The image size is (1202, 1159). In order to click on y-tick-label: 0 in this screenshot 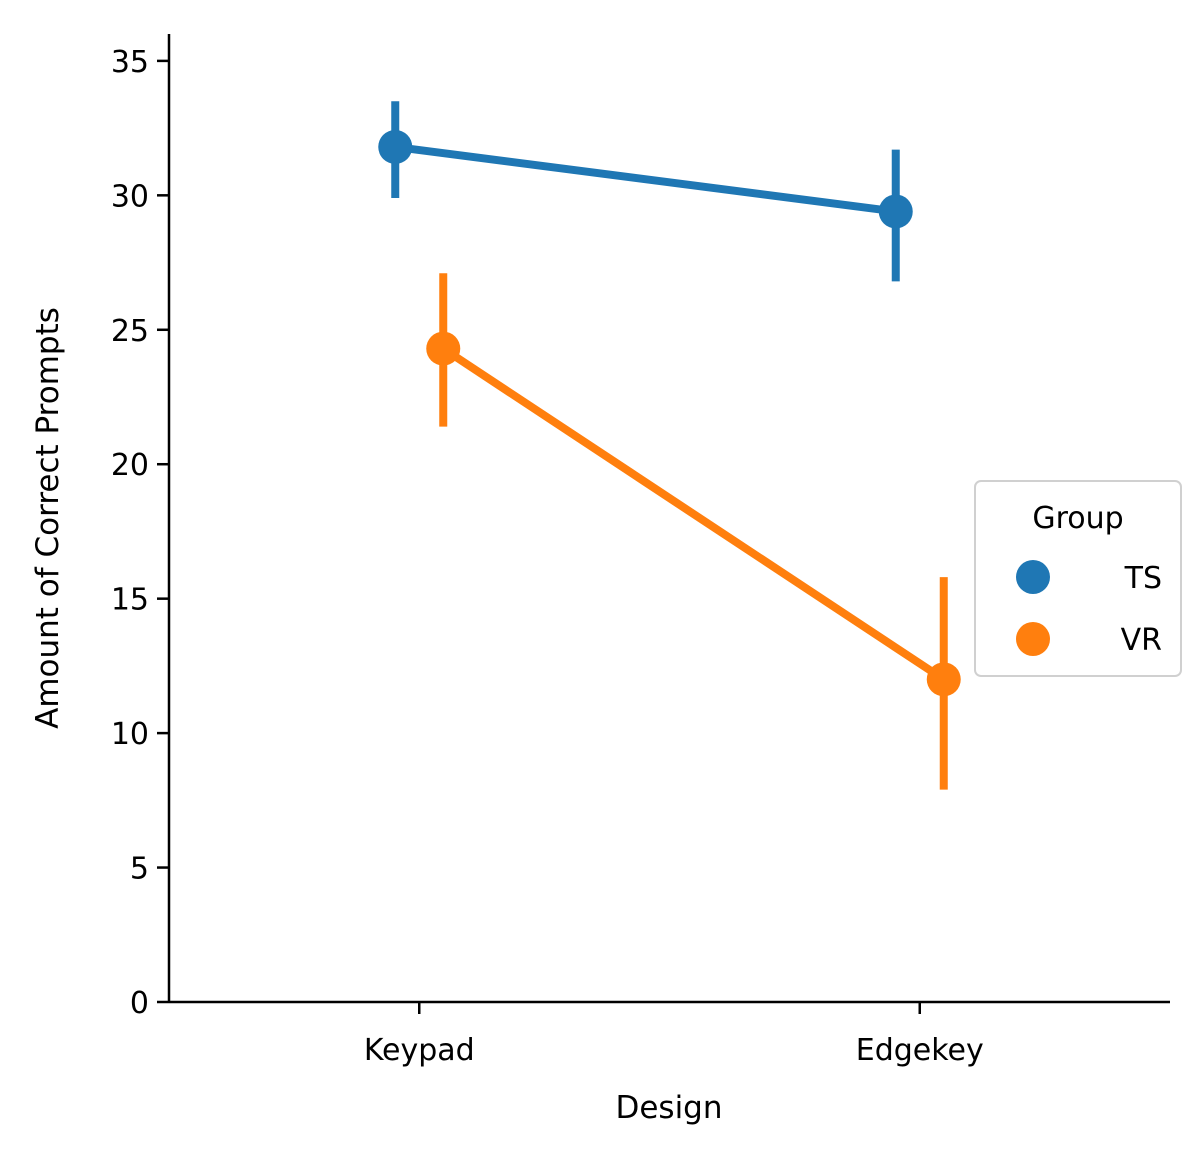, I will do `click(139, 1003)`.